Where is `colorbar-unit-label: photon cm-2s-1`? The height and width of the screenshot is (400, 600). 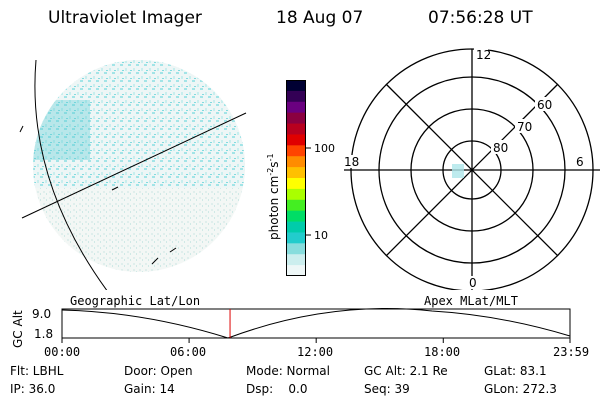
colorbar-unit-label: photon cm-2s-1 is located at coordinates (273, 196).